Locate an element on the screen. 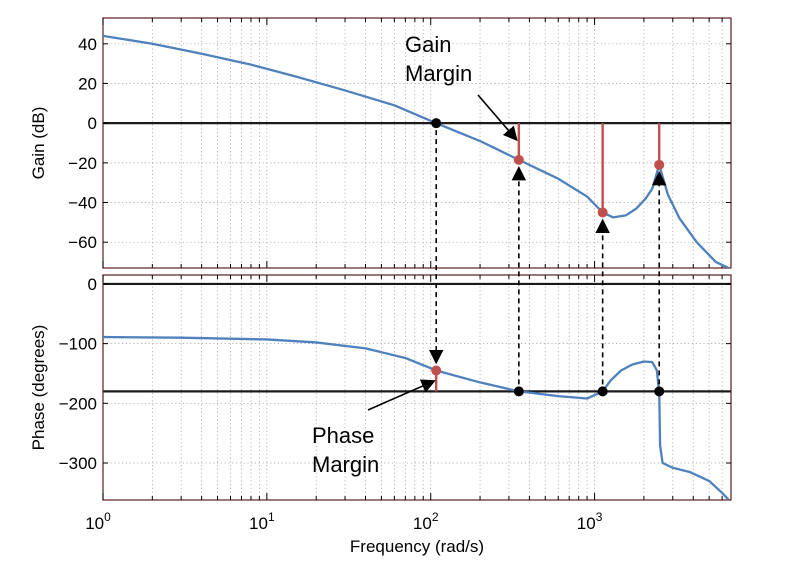 The width and height of the screenshot is (808, 562). gain-annotation-text: Gain is located at coordinates (428, 44).